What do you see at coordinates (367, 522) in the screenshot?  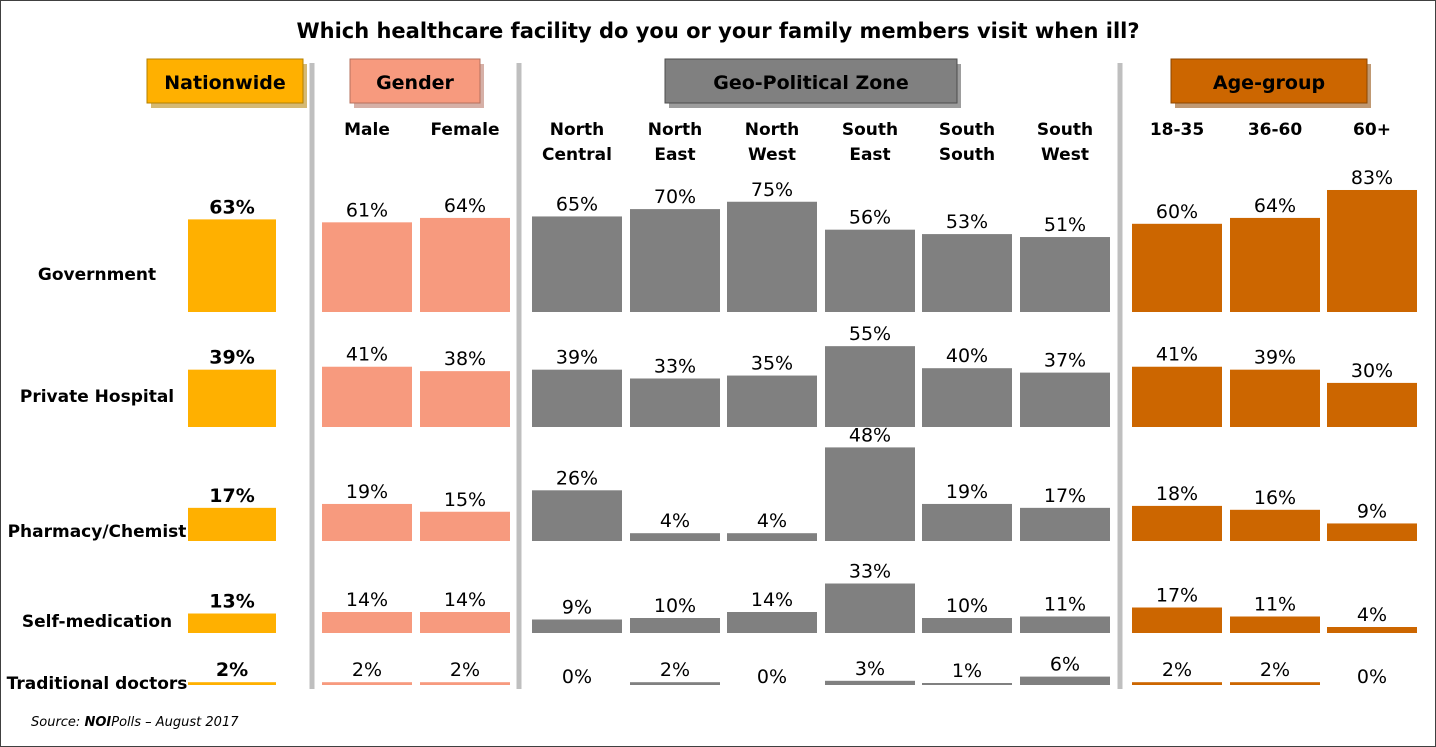 I see `bar-male-pharmacy-chemist` at bounding box center [367, 522].